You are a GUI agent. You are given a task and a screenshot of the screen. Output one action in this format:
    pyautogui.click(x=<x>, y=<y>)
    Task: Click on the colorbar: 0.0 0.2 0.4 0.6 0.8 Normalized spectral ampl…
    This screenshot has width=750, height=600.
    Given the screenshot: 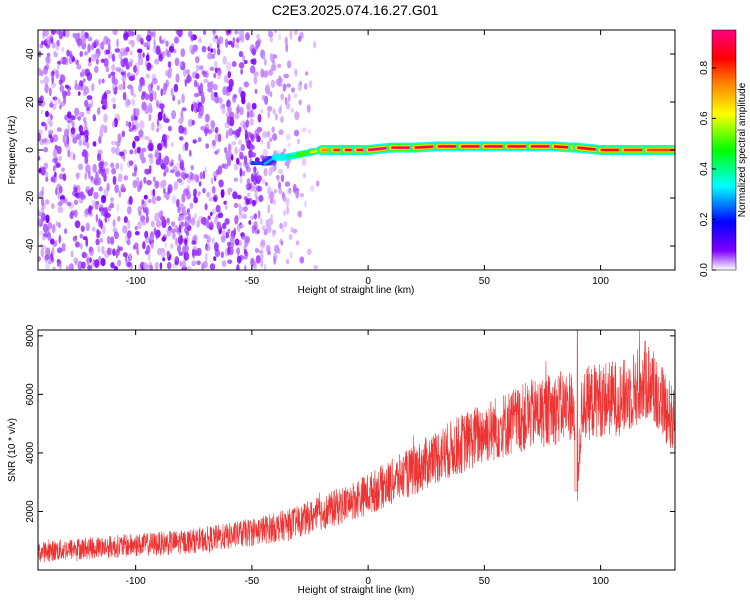 What is the action you would take?
    pyautogui.click(x=723, y=153)
    